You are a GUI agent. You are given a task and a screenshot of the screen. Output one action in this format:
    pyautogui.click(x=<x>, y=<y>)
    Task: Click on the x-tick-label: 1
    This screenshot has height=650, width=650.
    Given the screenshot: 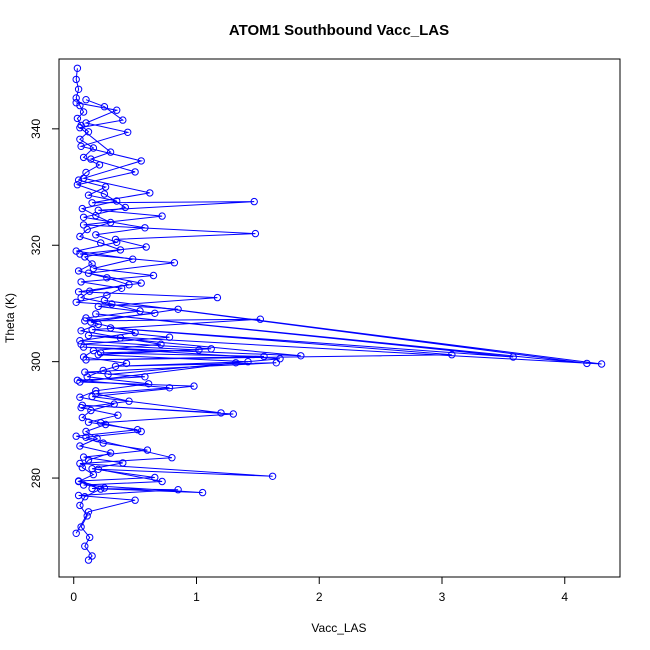 What is the action you would take?
    pyautogui.click(x=196, y=597)
    